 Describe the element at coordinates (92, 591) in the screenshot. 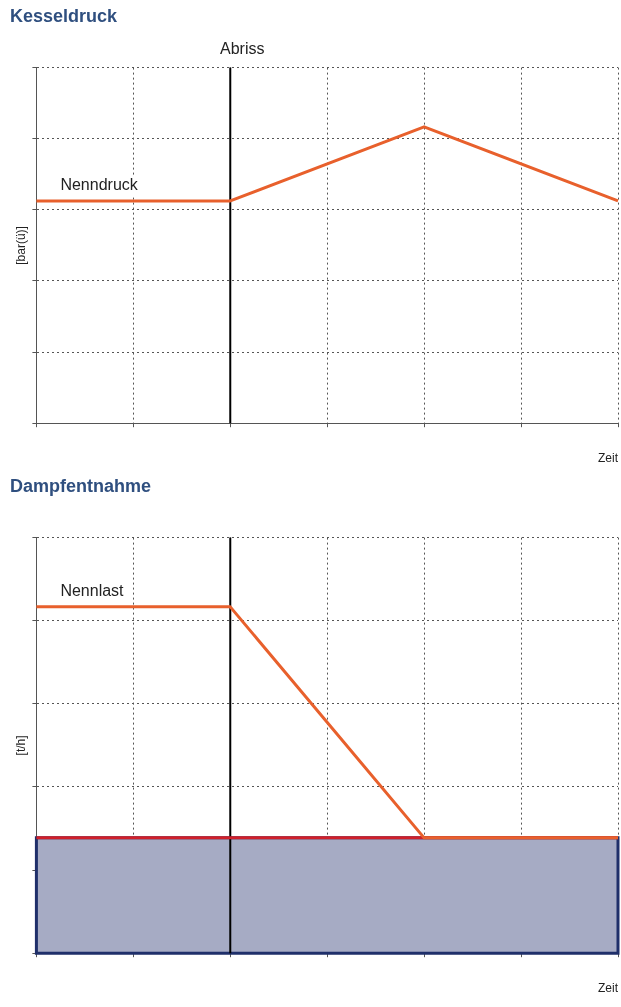

I see `annotation: Nennlast` at that location.